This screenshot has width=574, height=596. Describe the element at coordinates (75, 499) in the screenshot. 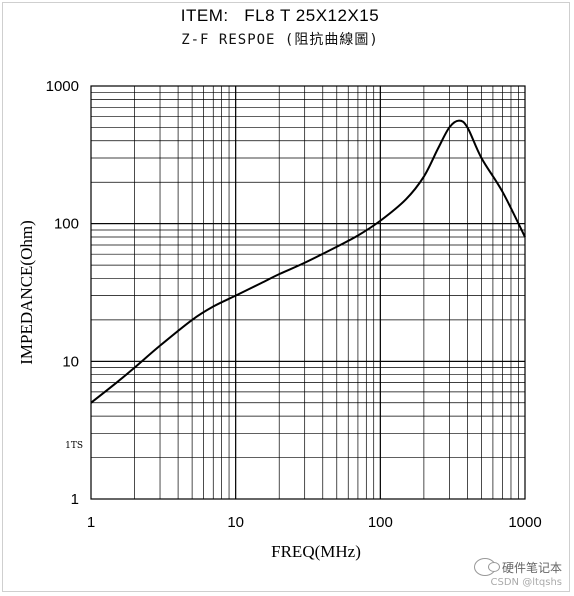

I see `y-tick-label: 1` at that location.